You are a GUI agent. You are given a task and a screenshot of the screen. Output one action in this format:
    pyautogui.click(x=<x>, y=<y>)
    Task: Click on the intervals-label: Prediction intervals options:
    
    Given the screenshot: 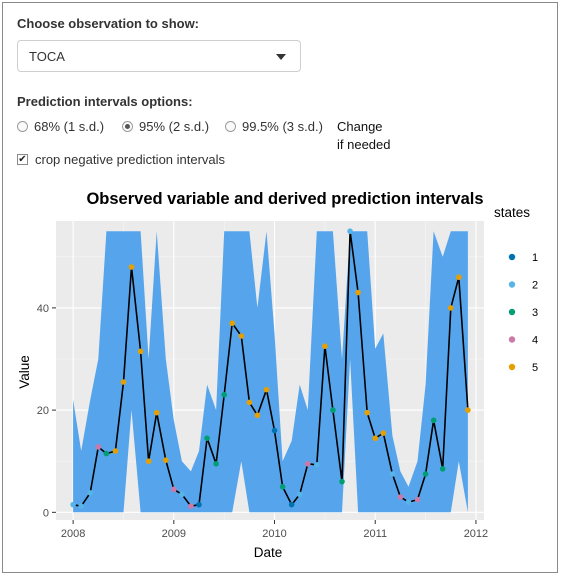 What is the action you would take?
    pyautogui.click(x=105, y=101)
    